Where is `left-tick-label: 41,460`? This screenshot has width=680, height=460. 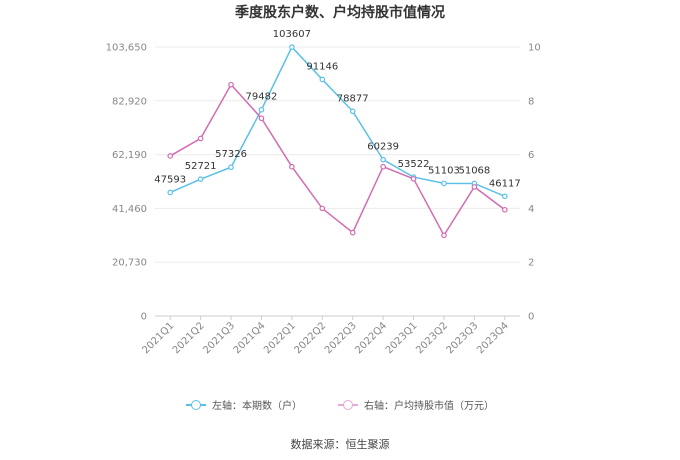 left-tick-label: 41,460 is located at coordinates (129, 209).